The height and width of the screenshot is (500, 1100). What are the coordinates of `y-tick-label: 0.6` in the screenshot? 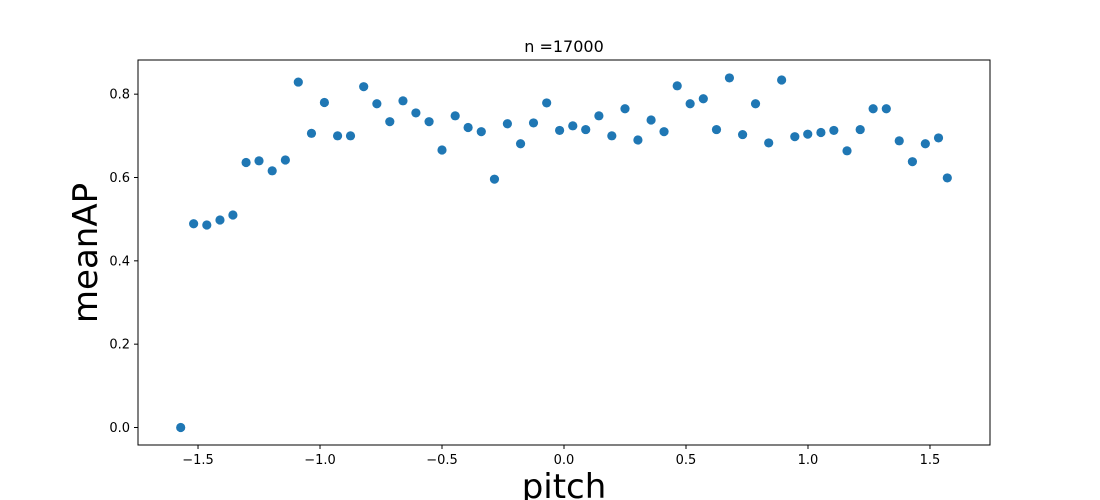 It's located at (119, 178).